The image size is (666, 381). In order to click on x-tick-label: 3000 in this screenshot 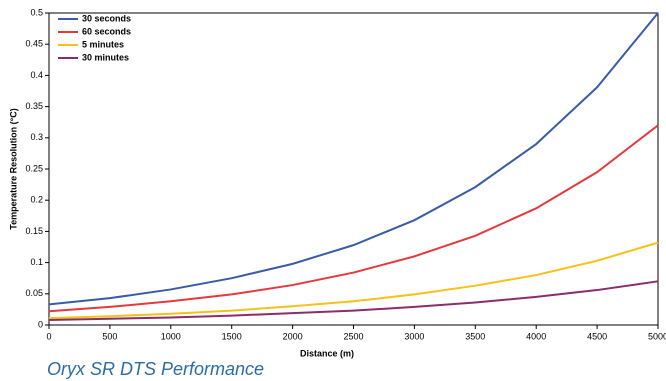, I will do `click(414, 336)`.